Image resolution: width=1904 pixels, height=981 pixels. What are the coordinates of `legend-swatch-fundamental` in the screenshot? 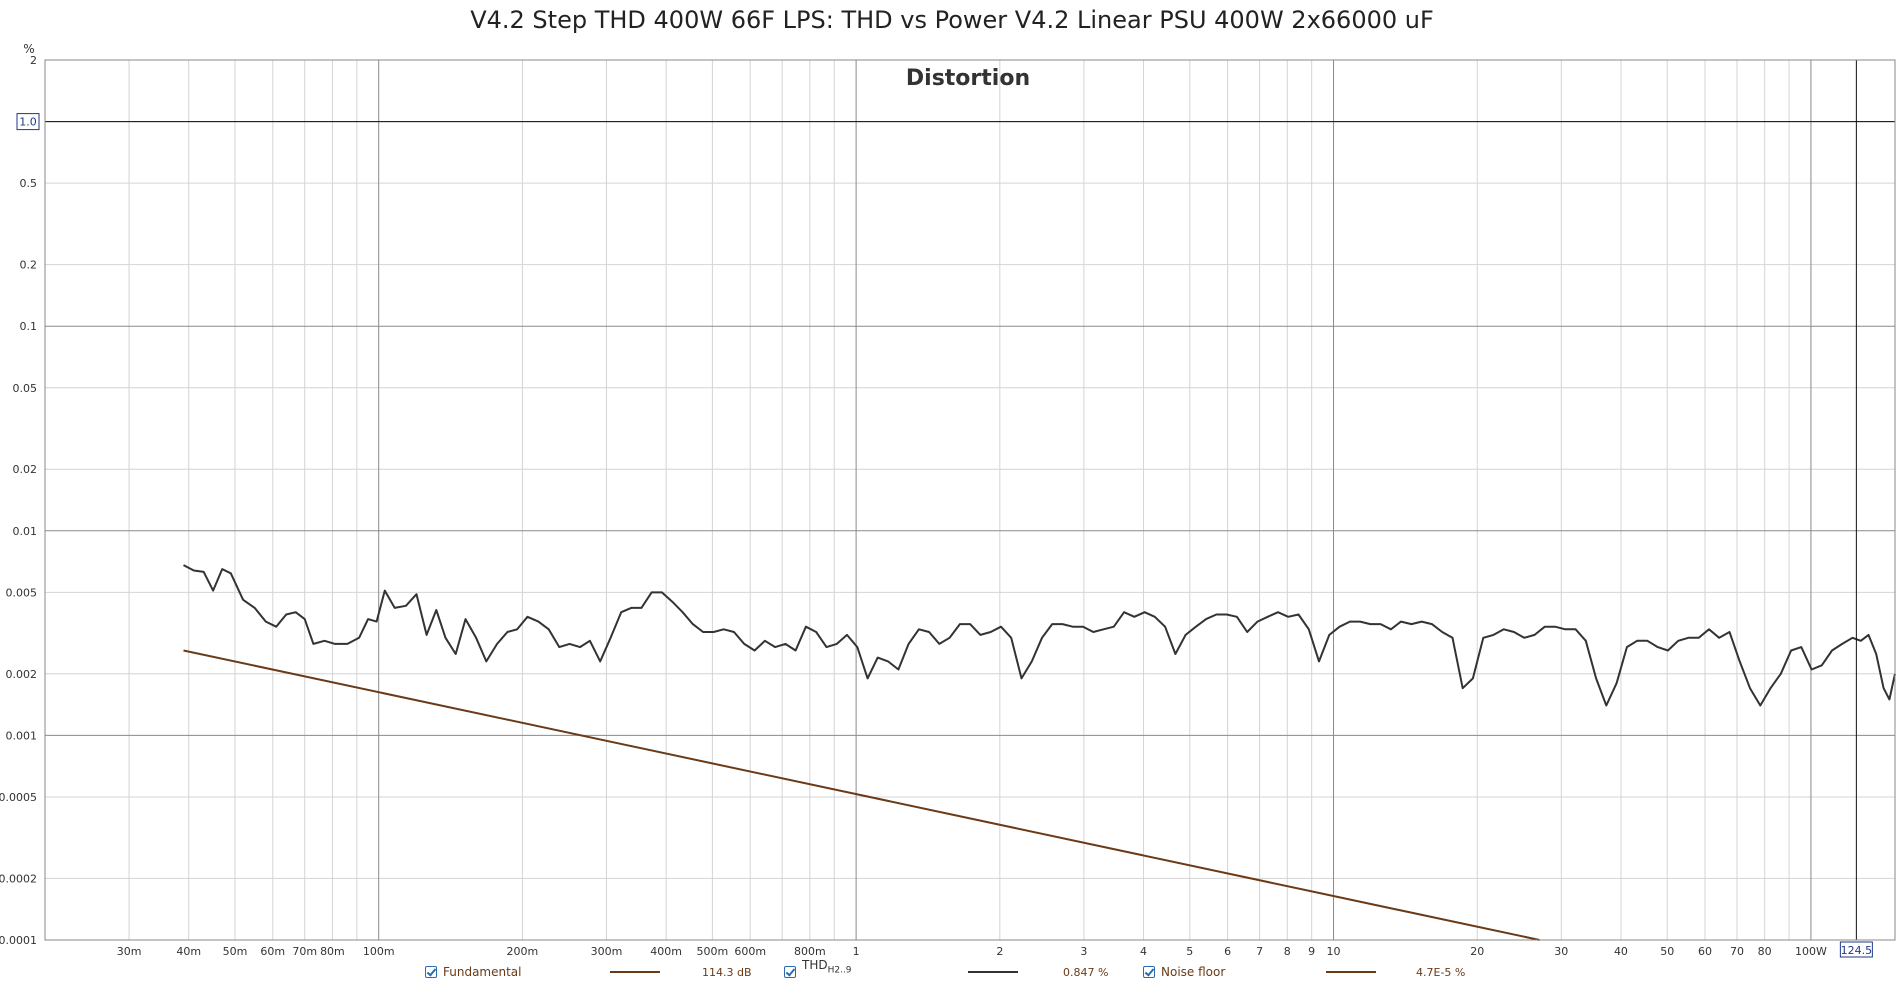 It's located at (635, 972).